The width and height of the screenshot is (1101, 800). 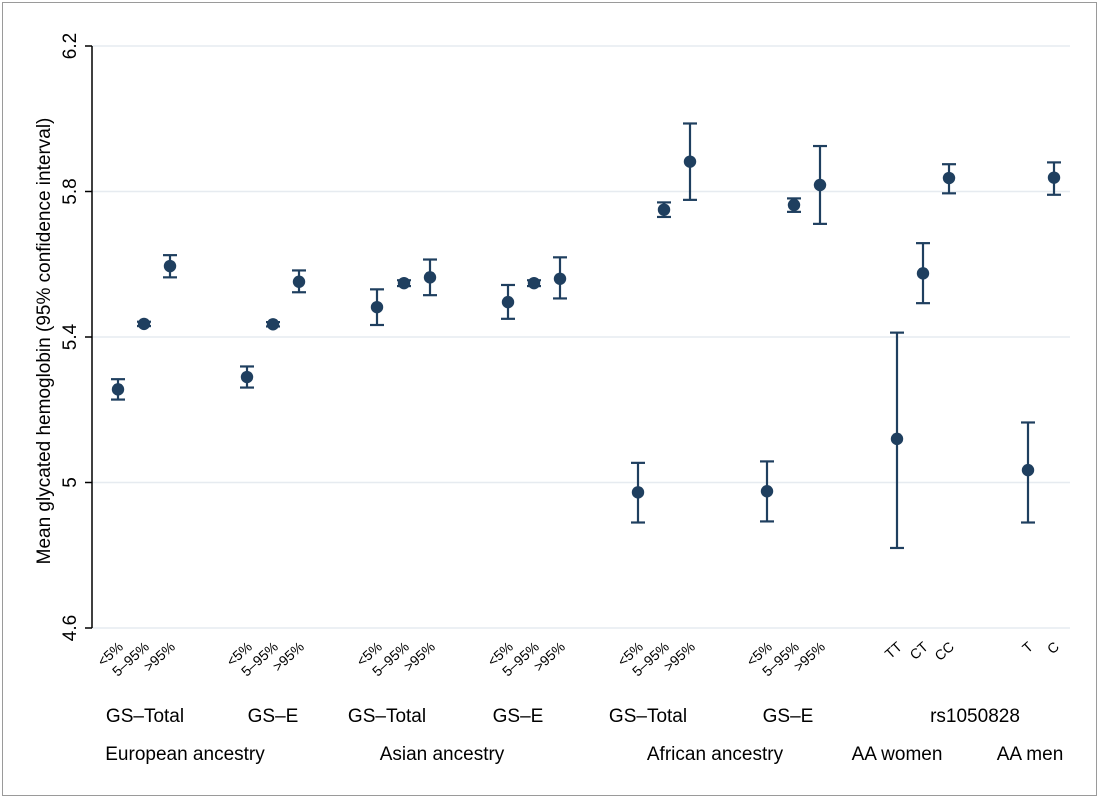 What do you see at coordinates (1053, 647) in the screenshot?
I see `x-tick-label: C` at bounding box center [1053, 647].